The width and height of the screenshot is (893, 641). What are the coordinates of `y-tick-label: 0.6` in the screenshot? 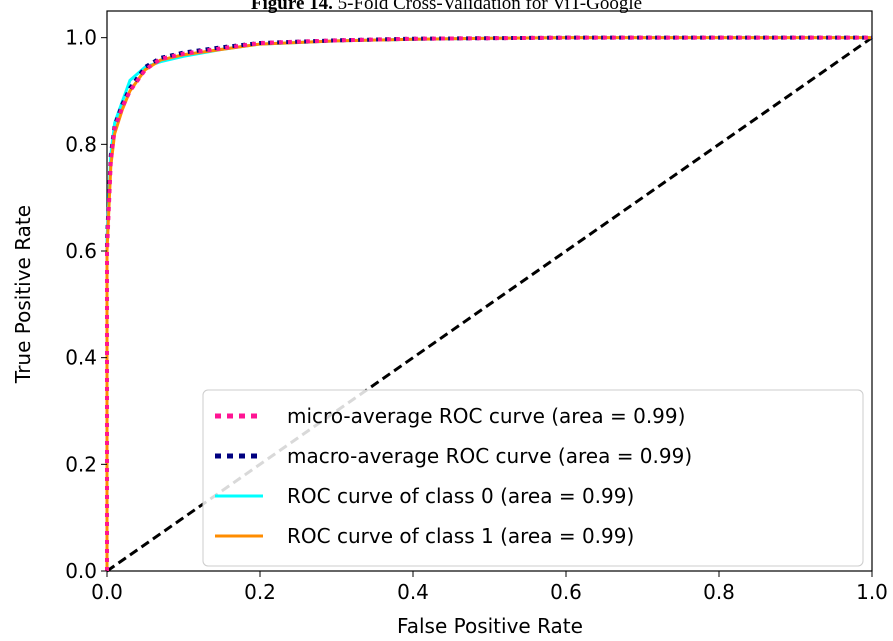 It's located at (81, 251).